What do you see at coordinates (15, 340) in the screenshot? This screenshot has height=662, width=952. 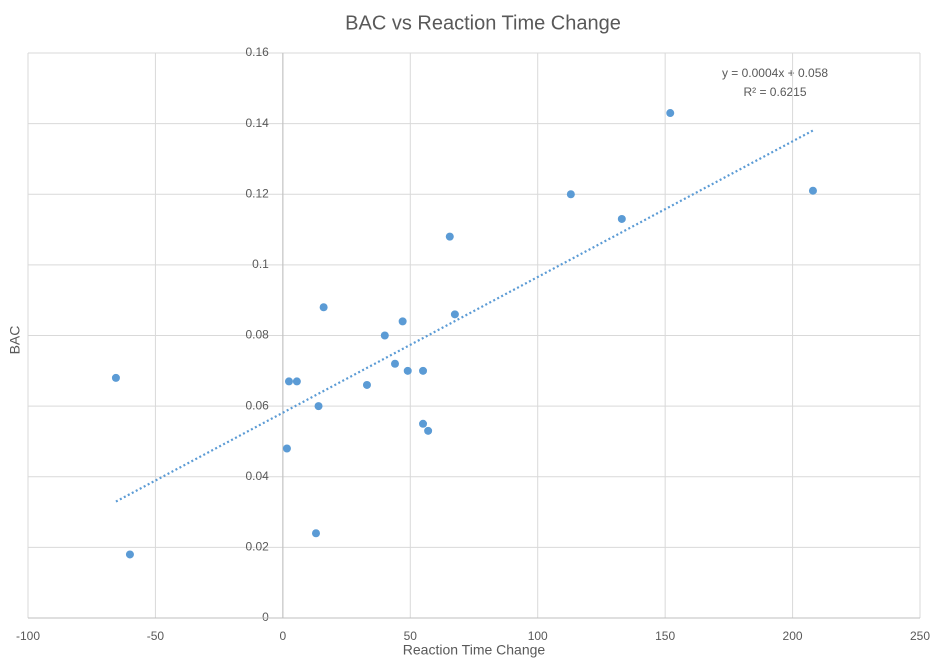 I see `y-axis-title: BAC` at bounding box center [15, 340].